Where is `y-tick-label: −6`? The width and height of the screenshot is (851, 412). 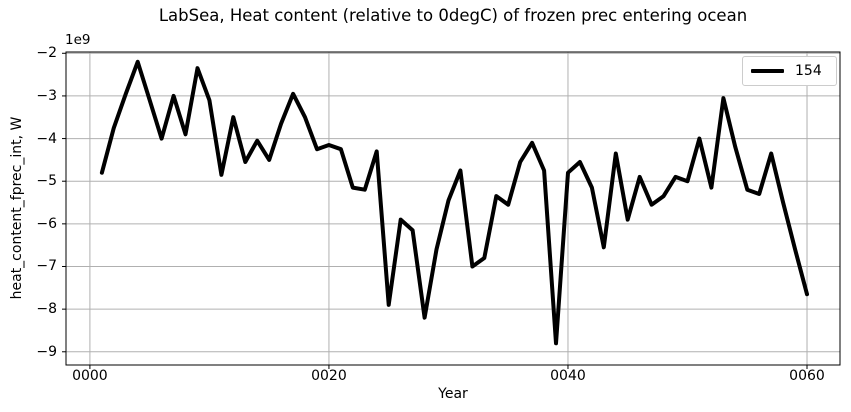 y-tick-label: −6 is located at coordinates (46, 223).